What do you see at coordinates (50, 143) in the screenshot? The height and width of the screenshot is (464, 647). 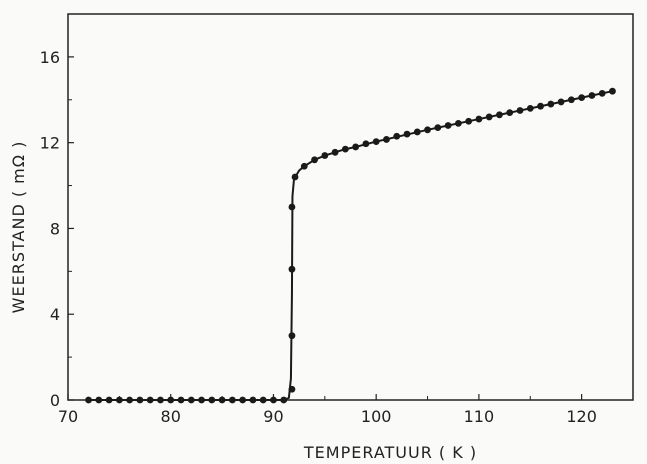 I see `y-tick-label: 12` at bounding box center [50, 143].